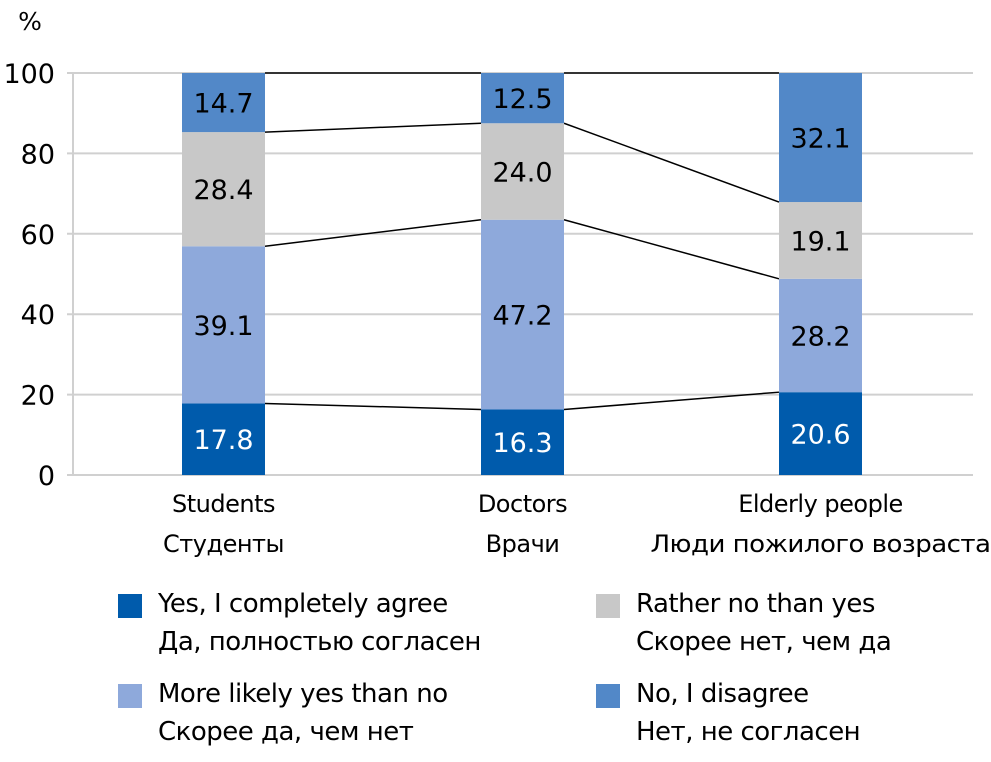  What do you see at coordinates (223, 544) in the screenshot?
I see `category-label-ru: Студенты` at bounding box center [223, 544].